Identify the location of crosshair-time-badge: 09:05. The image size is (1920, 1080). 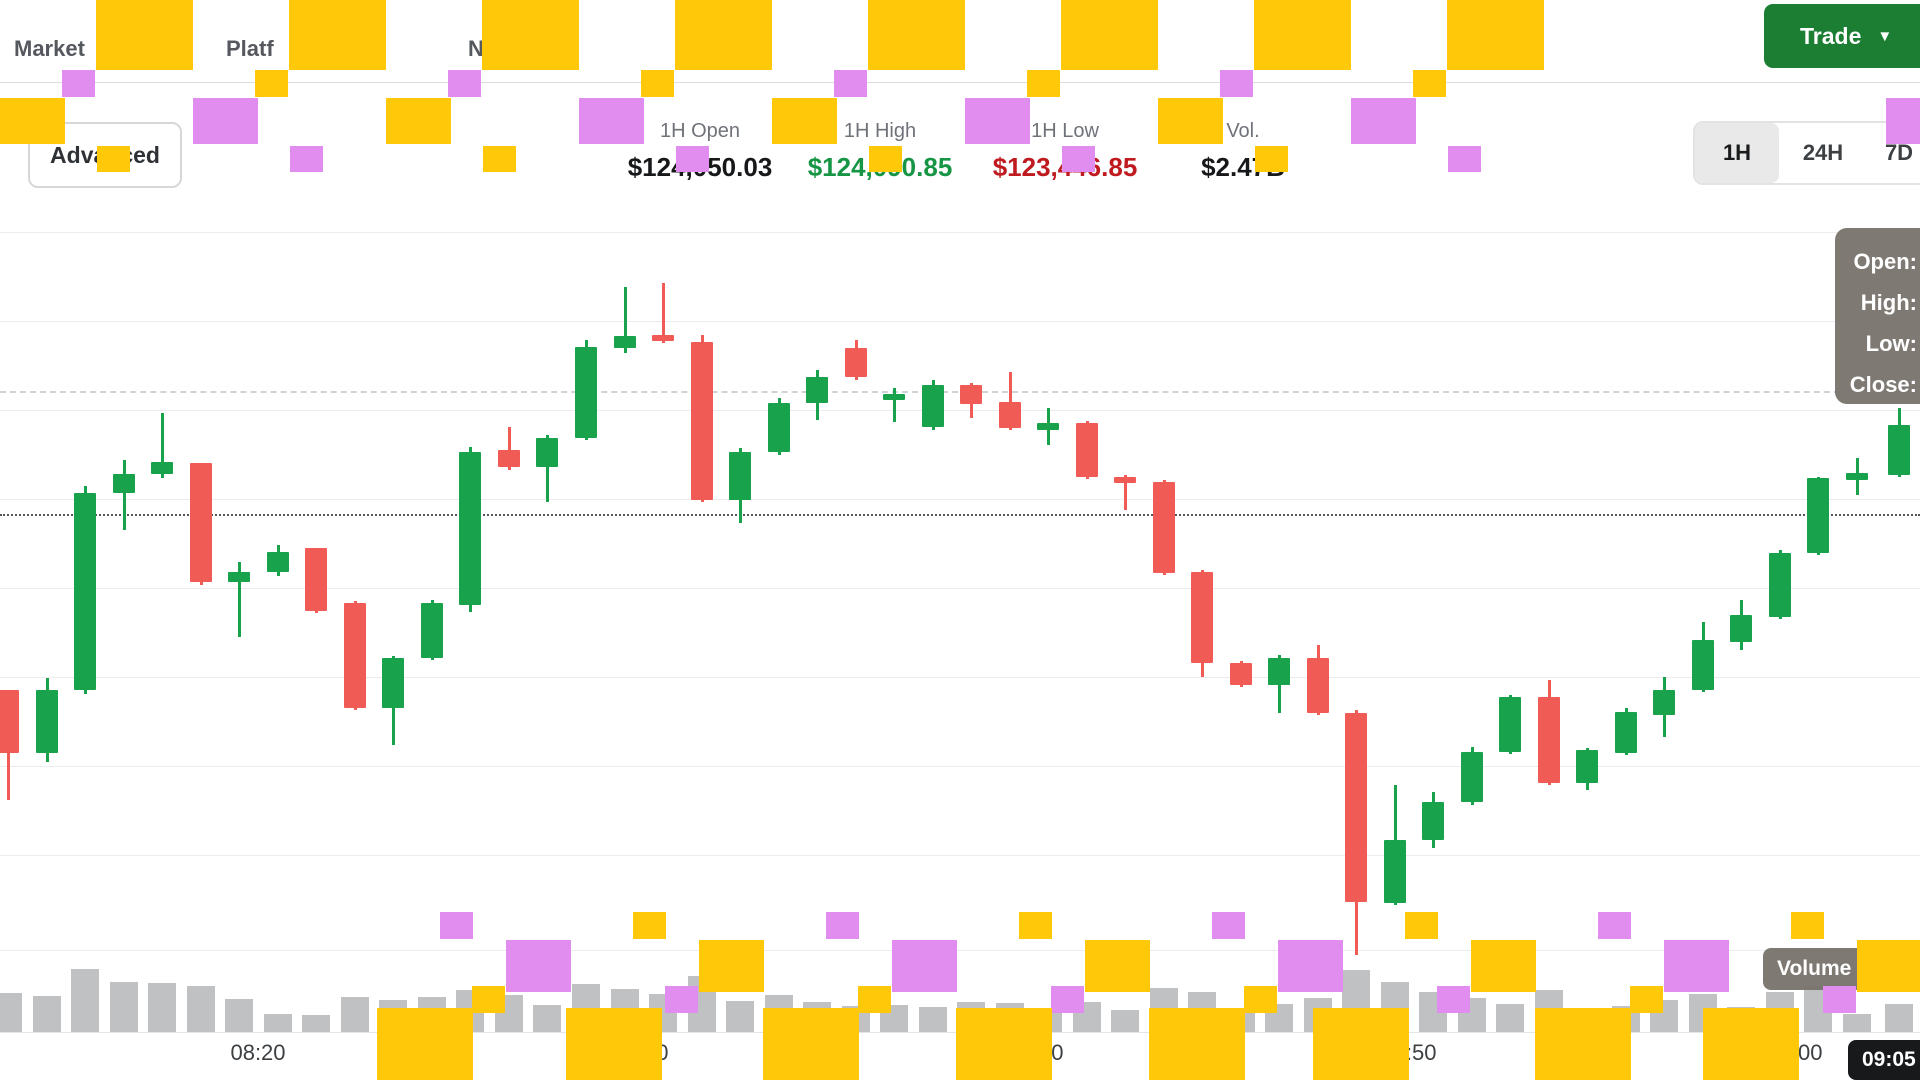
(1884, 1060).